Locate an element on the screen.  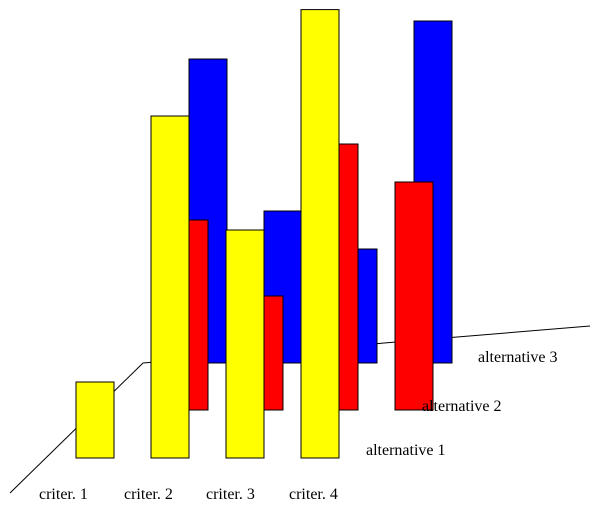
category-label-3: criter. 3 is located at coordinates (230, 494).